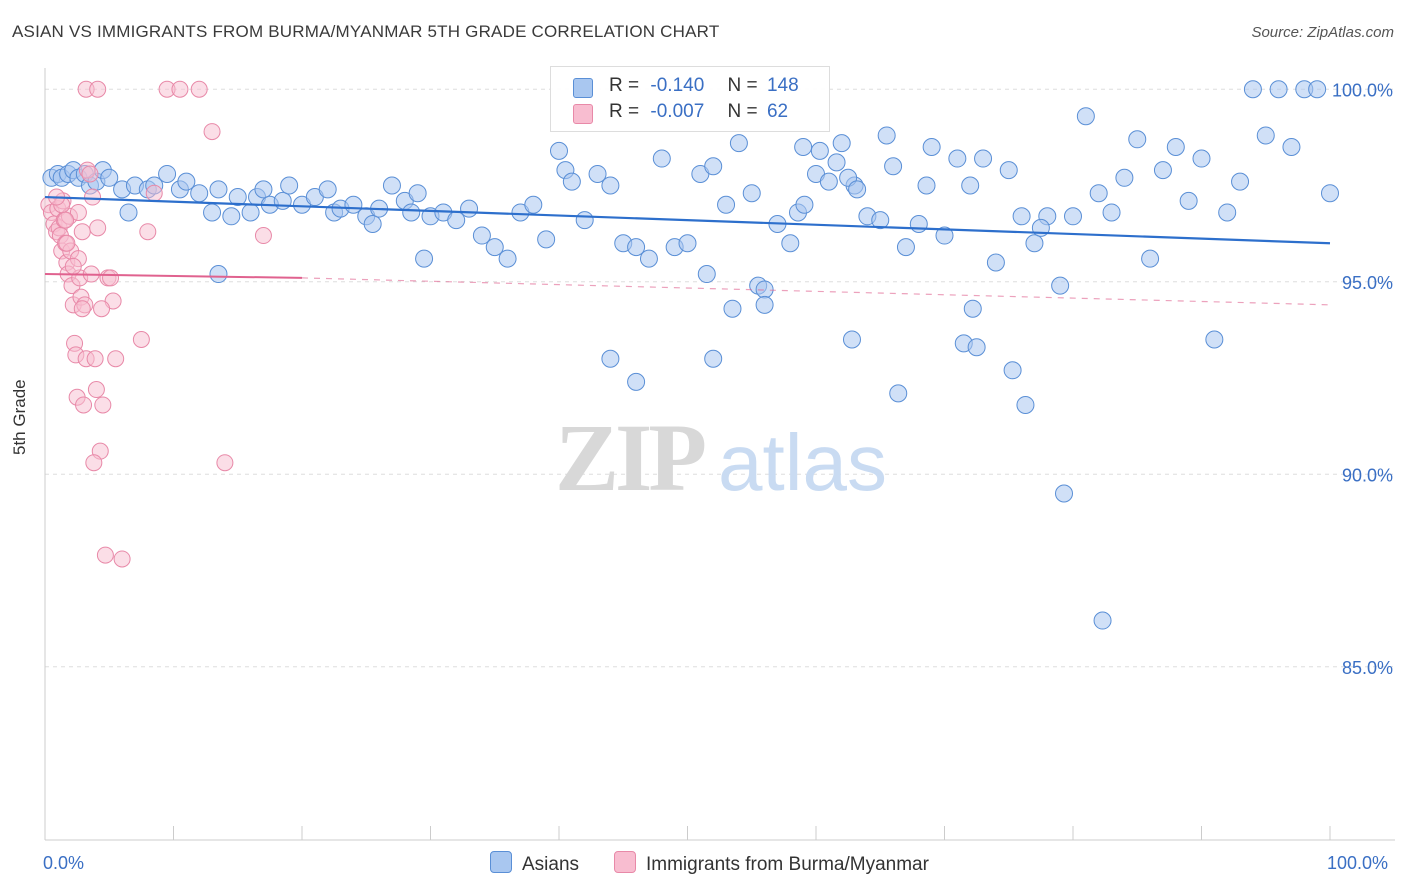 This screenshot has height=892, width=1406. Describe the element at coordinates (64, 863) in the screenshot. I see `x-tick-label-min: 0.0%` at that location.